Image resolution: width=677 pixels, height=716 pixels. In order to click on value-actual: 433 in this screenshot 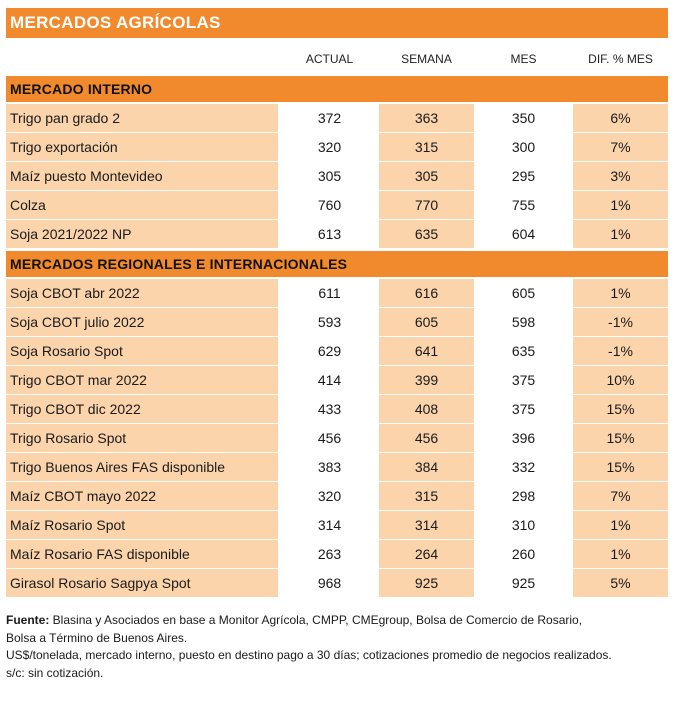, I will do `click(329, 409)`.